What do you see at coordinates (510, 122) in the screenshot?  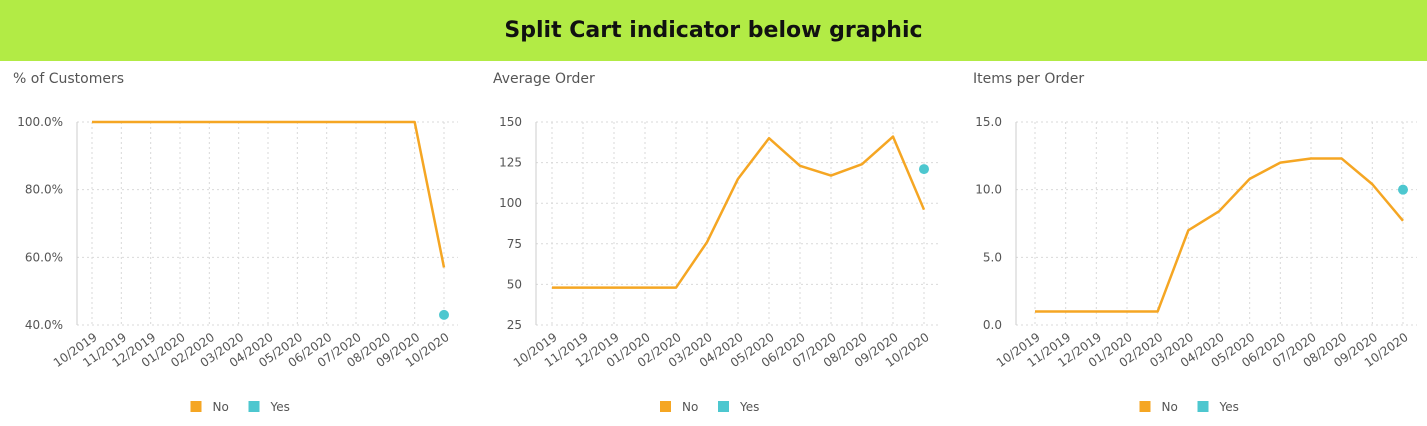 I see `y-tick-label: 150` at bounding box center [510, 122].